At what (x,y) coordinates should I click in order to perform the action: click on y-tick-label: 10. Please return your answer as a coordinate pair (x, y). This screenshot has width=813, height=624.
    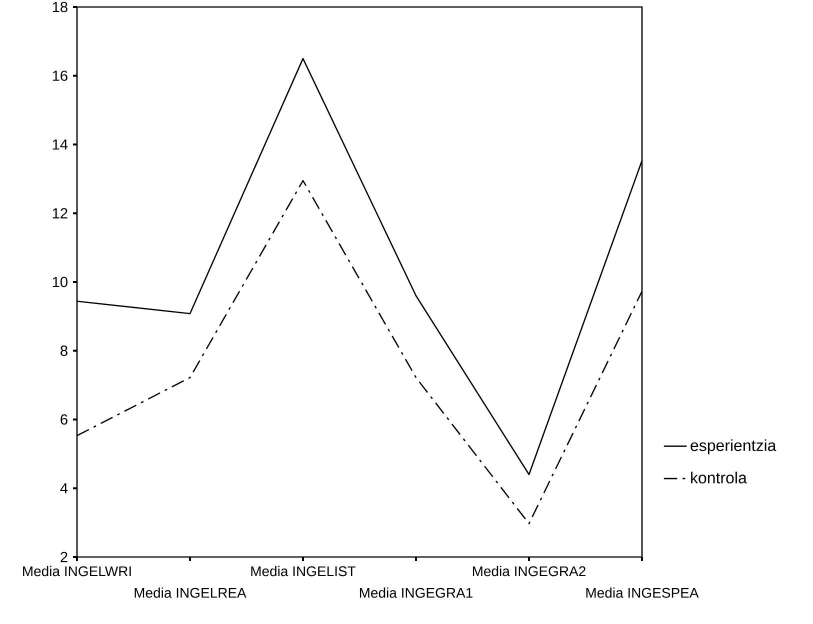
    Looking at the image, I should click on (60, 282).